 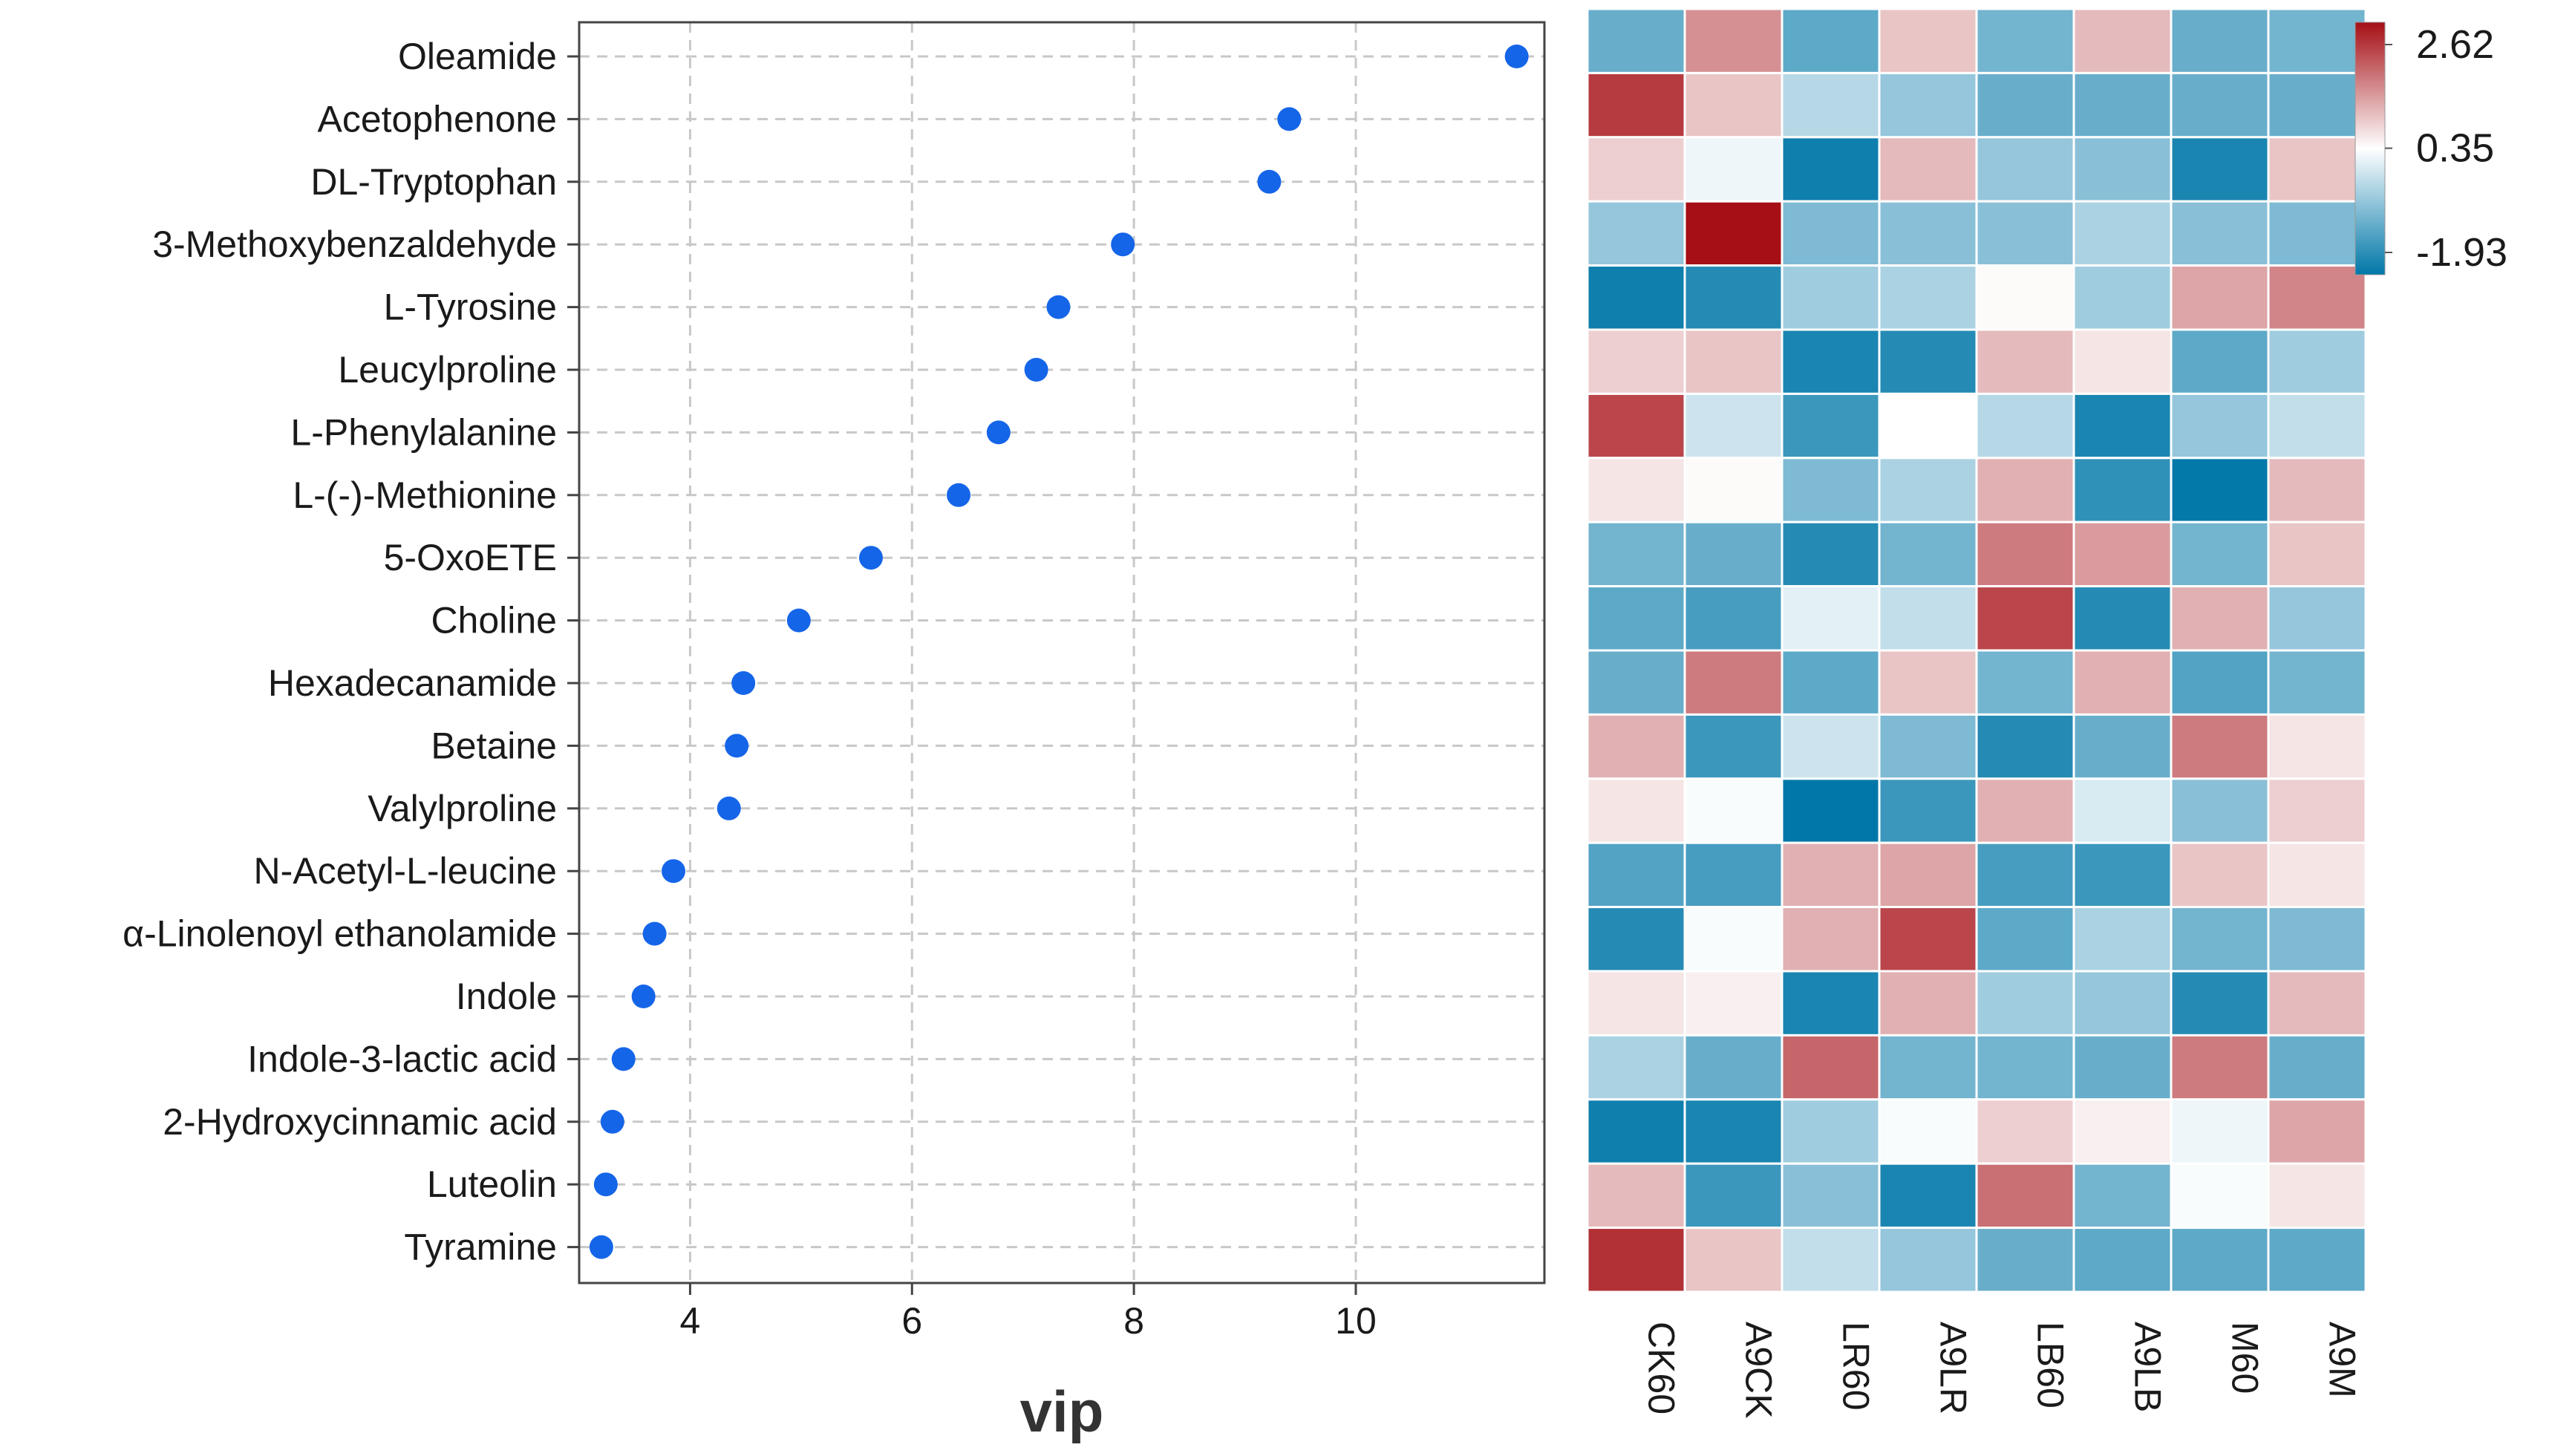 What do you see at coordinates (1856, 1367) in the screenshot?
I see `column-label: LR60` at bounding box center [1856, 1367].